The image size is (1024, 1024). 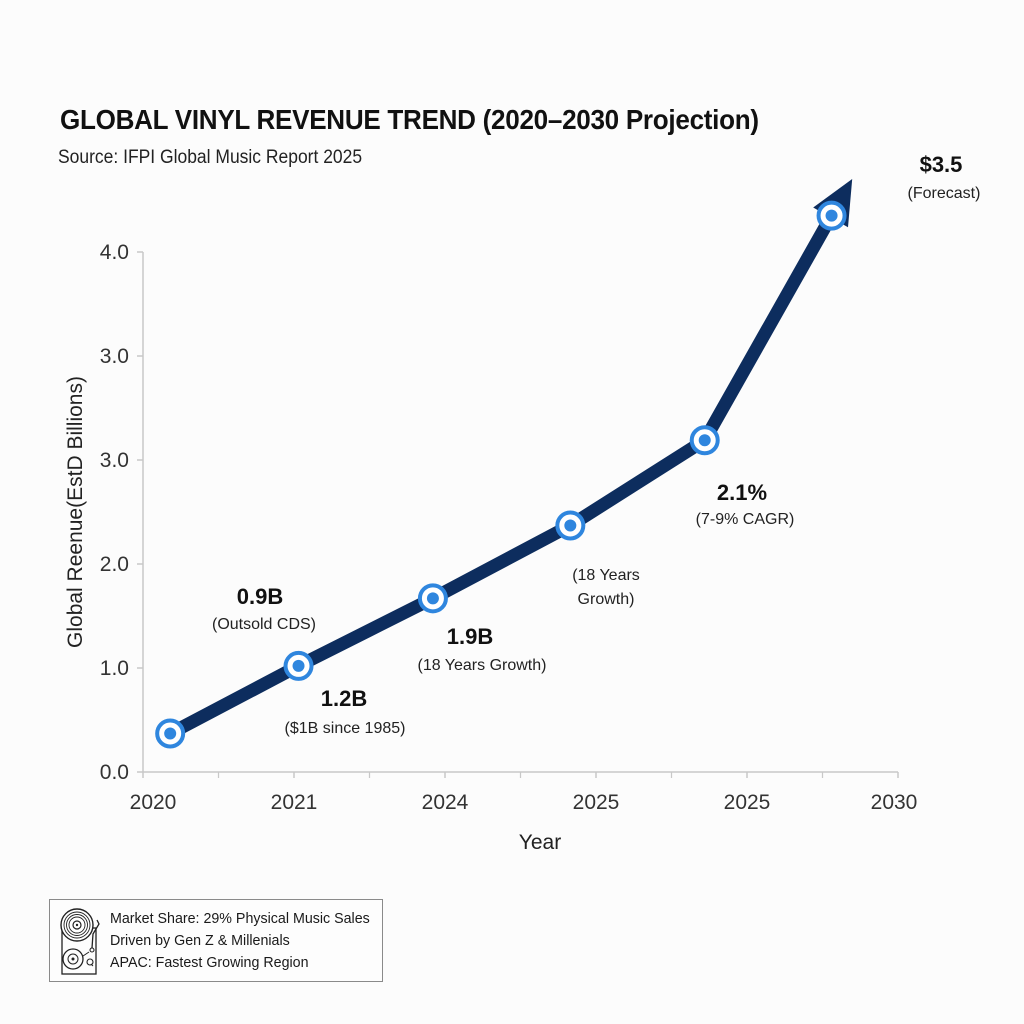 I want to click on annotation-main: $3.5, so click(x=941, y=164).